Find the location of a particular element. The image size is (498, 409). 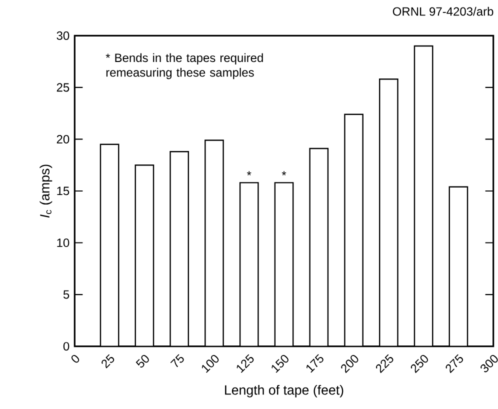

y-tick-label: 15 is located at coordinates (63, 191).